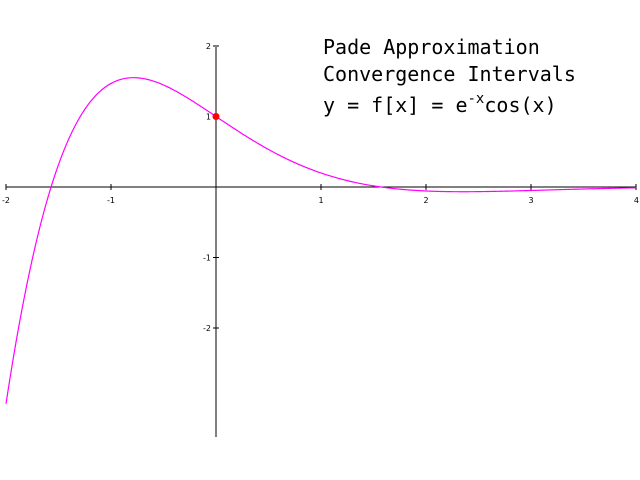  Describe the element at coordinates (320, 200) in the screenshot. I see `x-tick-label: 1` at that location.